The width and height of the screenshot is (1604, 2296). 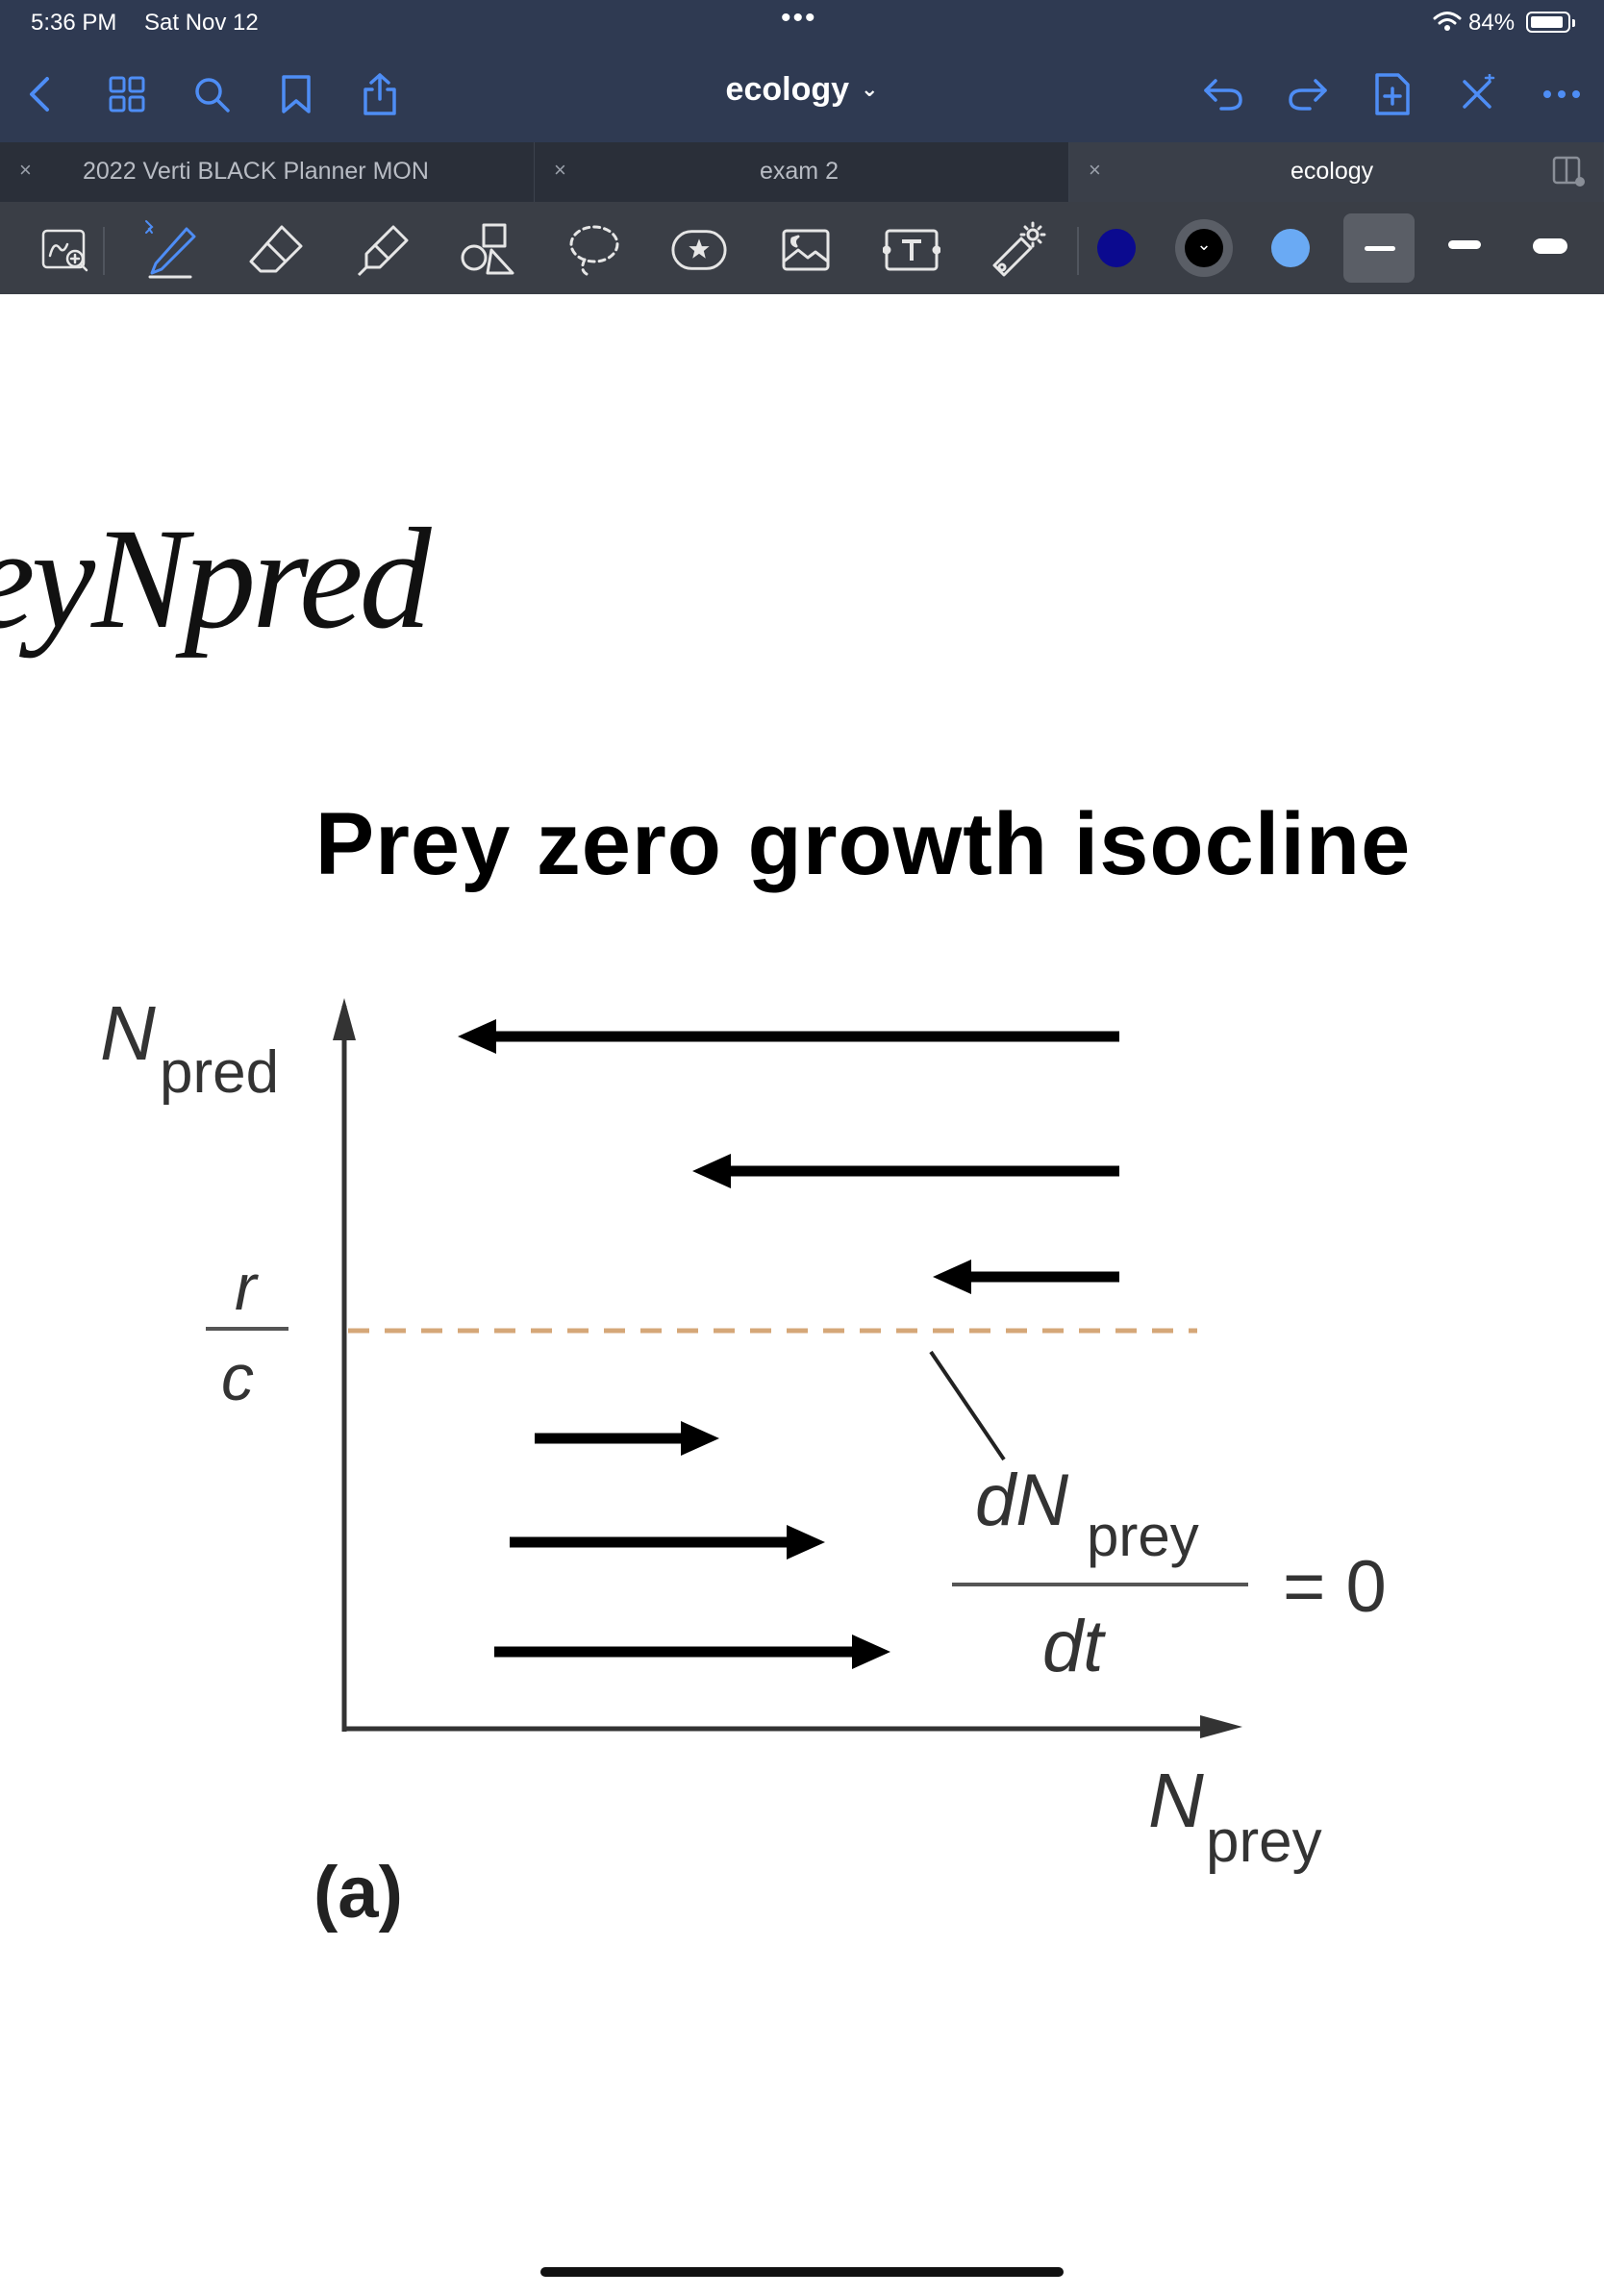 I want to click on wifi-icon, so click(x=1447, y=24).